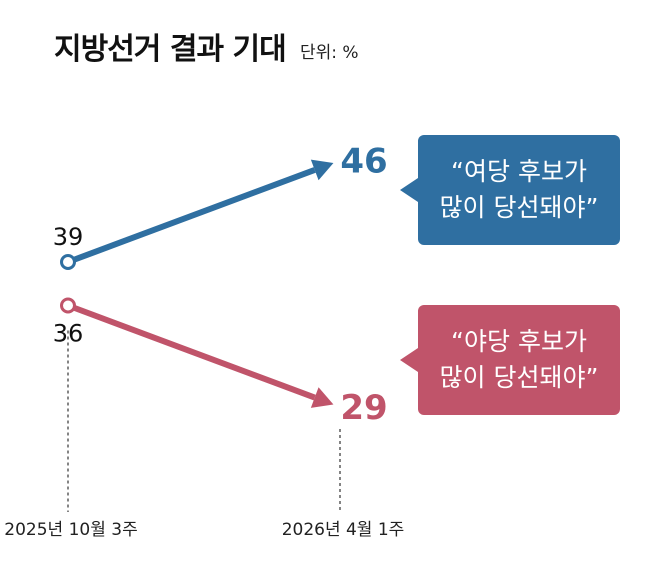 The width and height of the screenshot is (658, 582). What do you see at coordinates (510, 360) in the screenshot?
I see `callout-opposition: “야당 후보가 많이 당선돼야”` at bounding box center [510, 360].